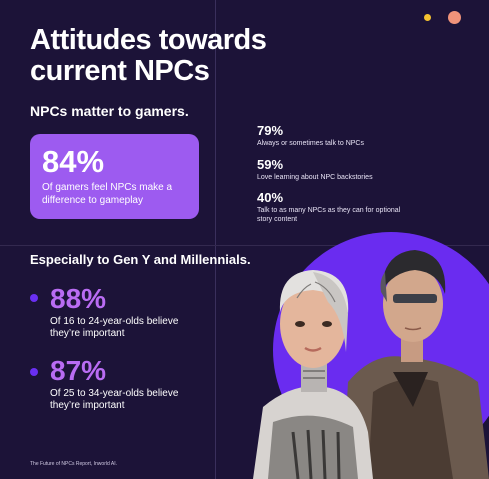 The height and width of the screenshot is (479, 489). I want to click on source-footer: The Future of NPCs Report, Inworld AI., so click(73, 464).